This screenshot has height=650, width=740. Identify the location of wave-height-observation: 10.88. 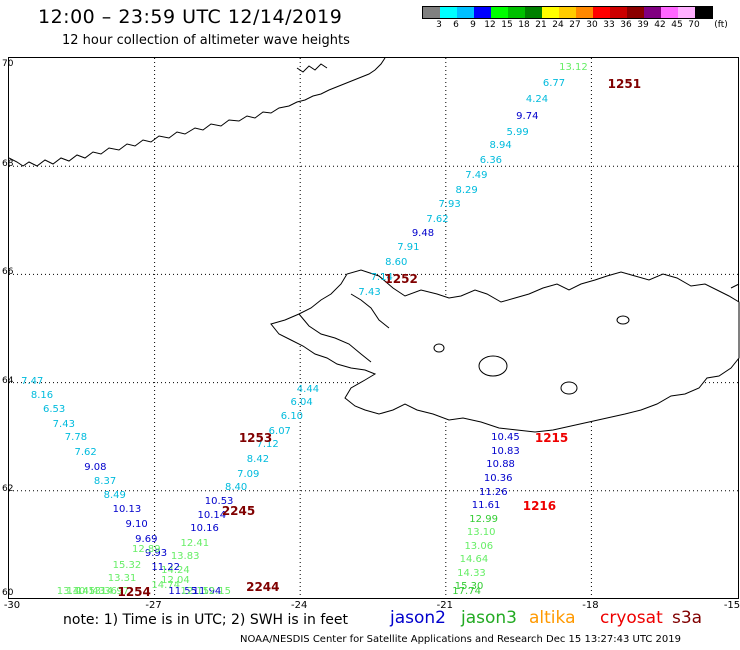
(500, 465).